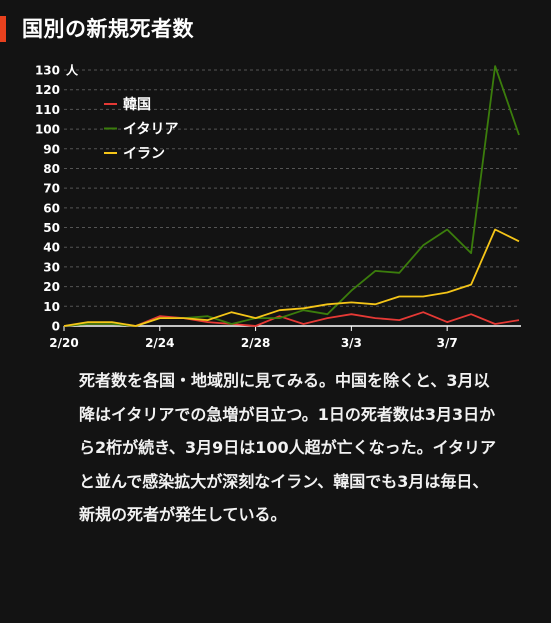 This screenshot has height=623, width=551. Describe the element at coordinates (51, 149) in the screenshot. I see `y-tick-label: 90` at that location.